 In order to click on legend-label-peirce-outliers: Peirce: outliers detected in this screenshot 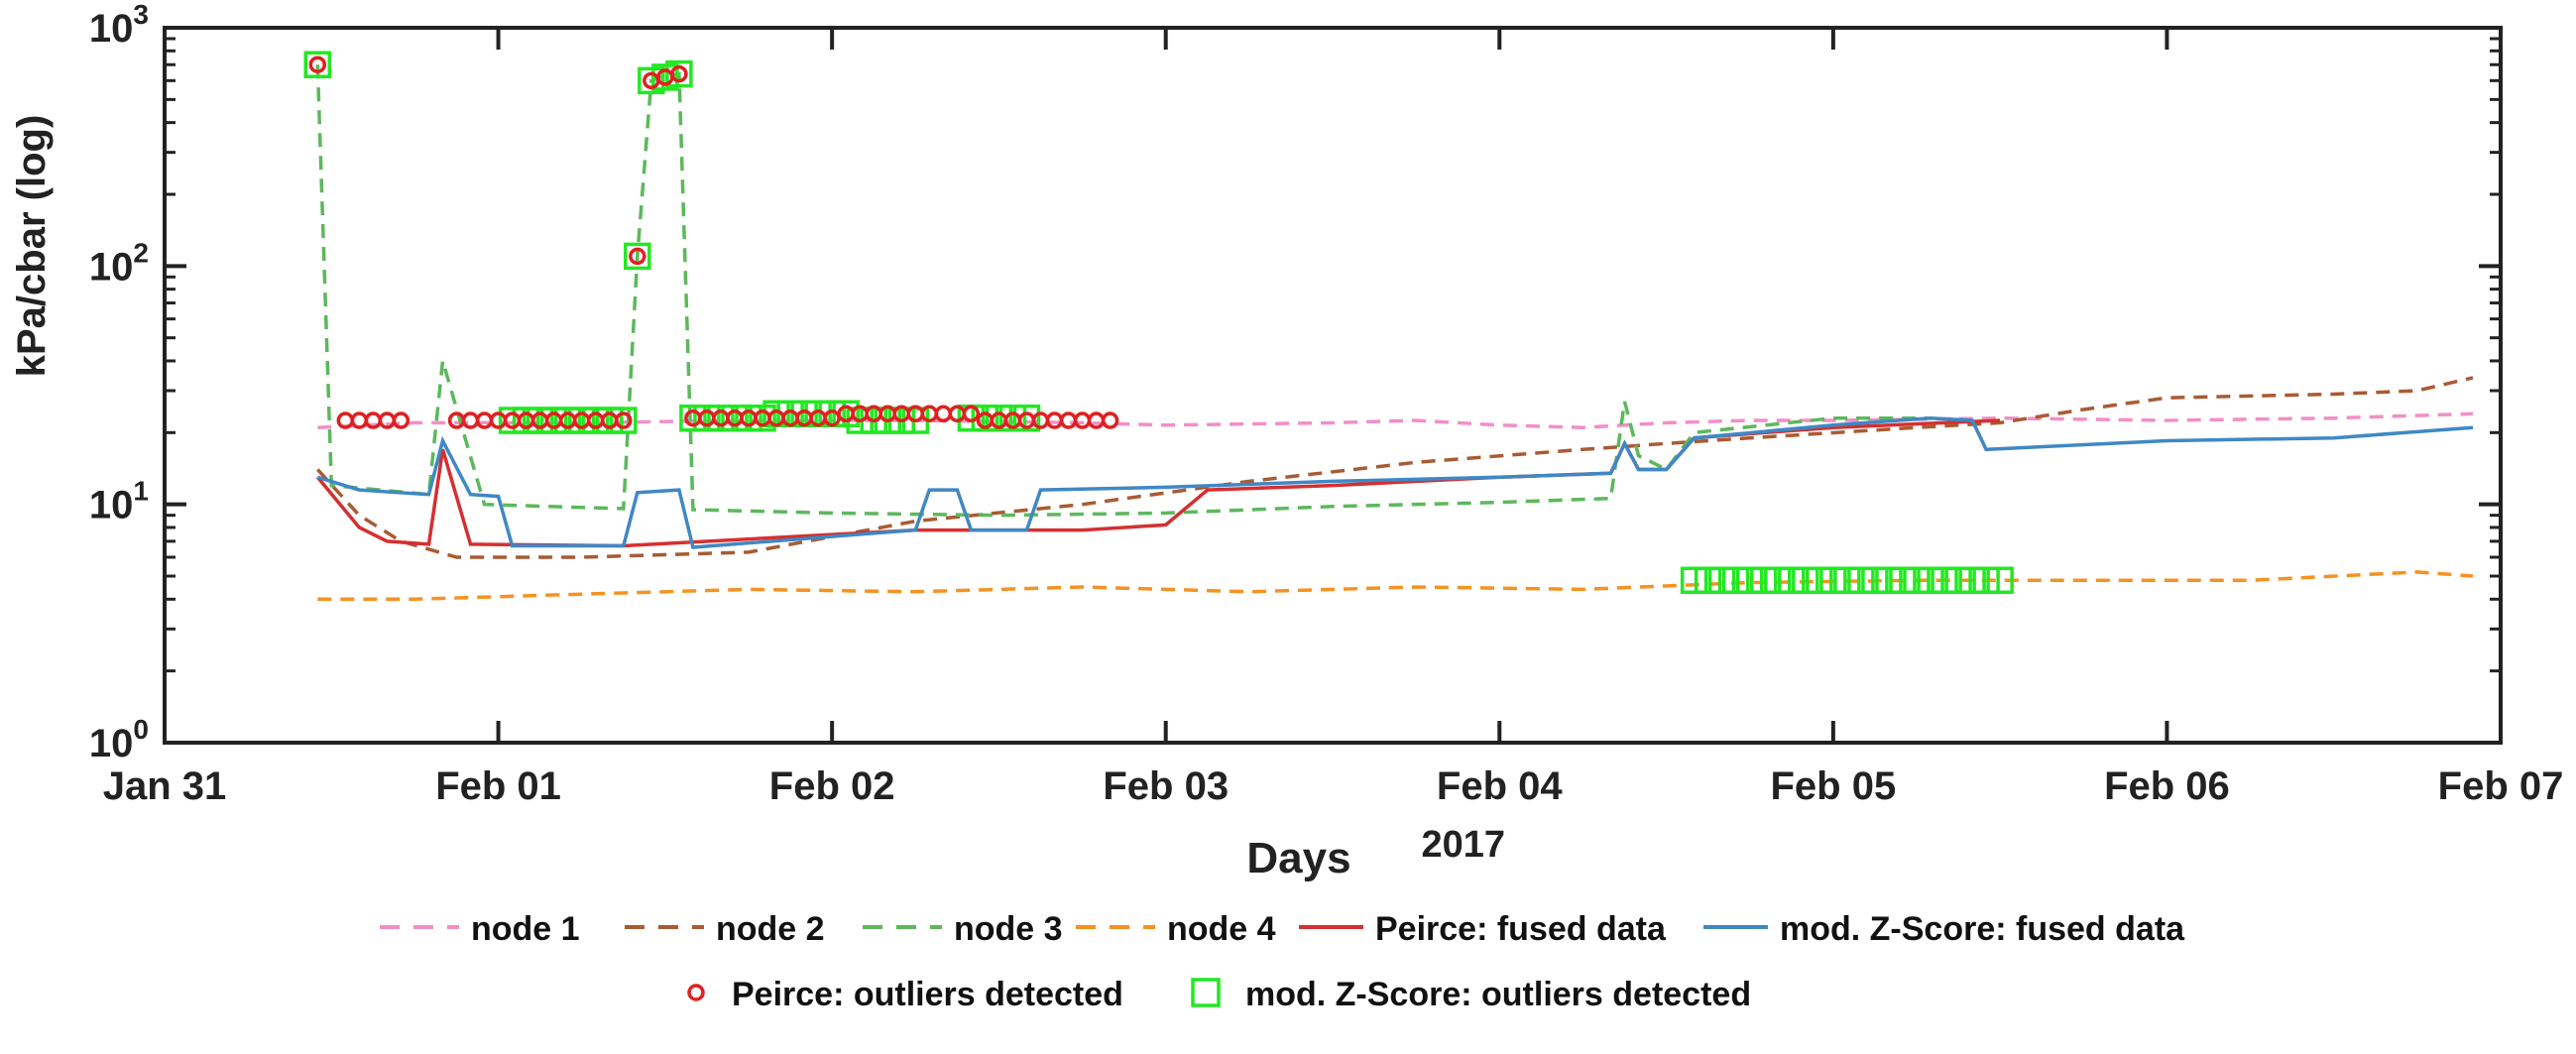, I will do `click(927, 994)`.